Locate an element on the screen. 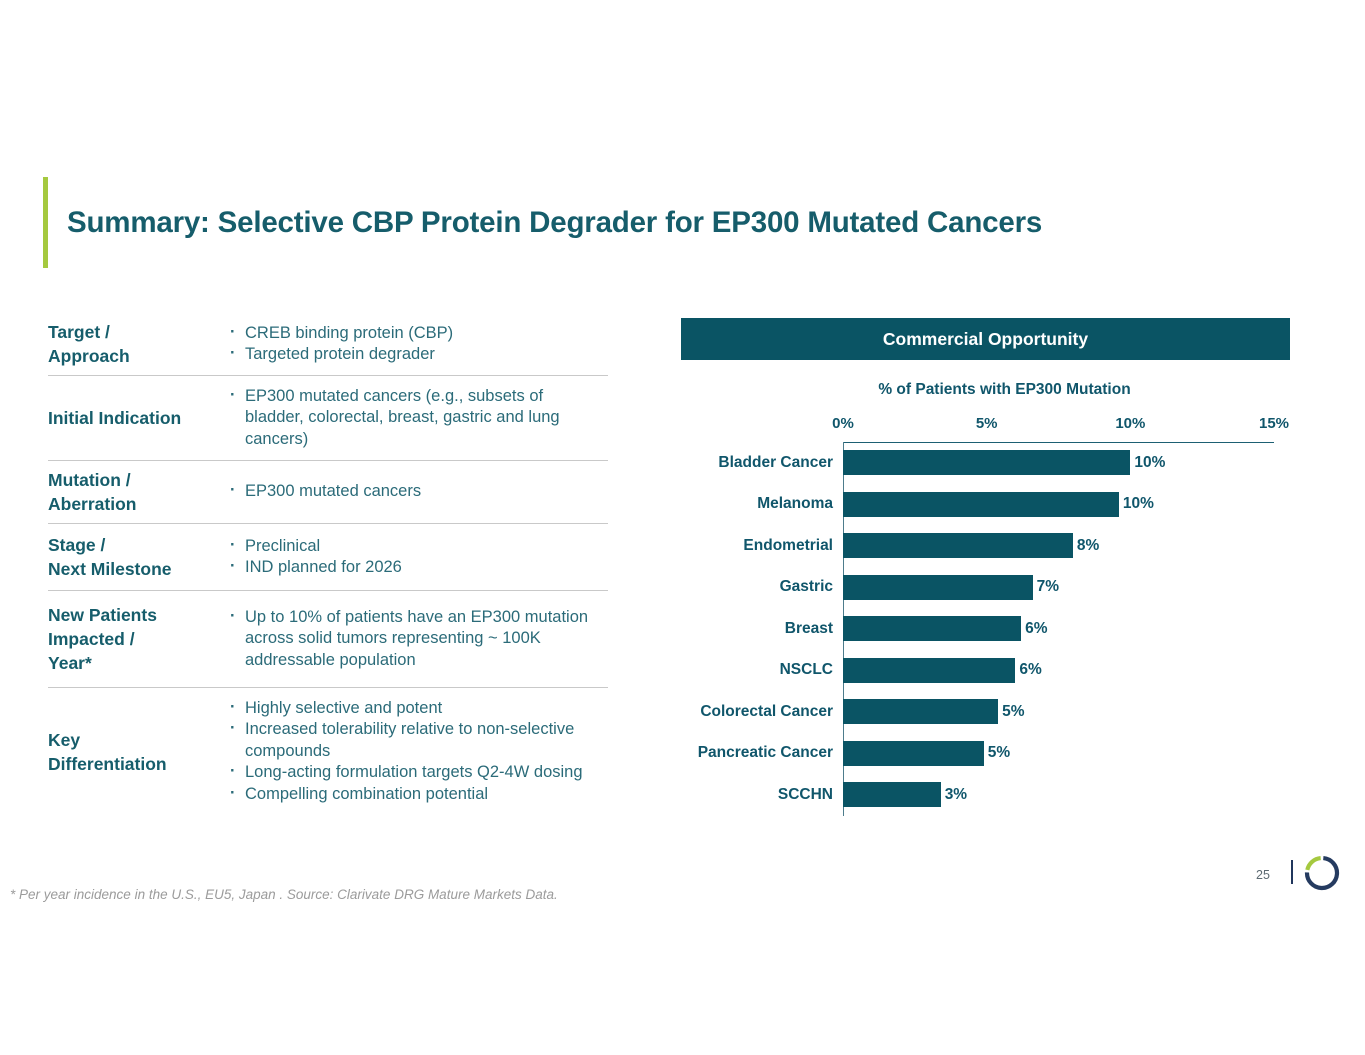  bar-track: 8% is located at coordinates (1058, 546).